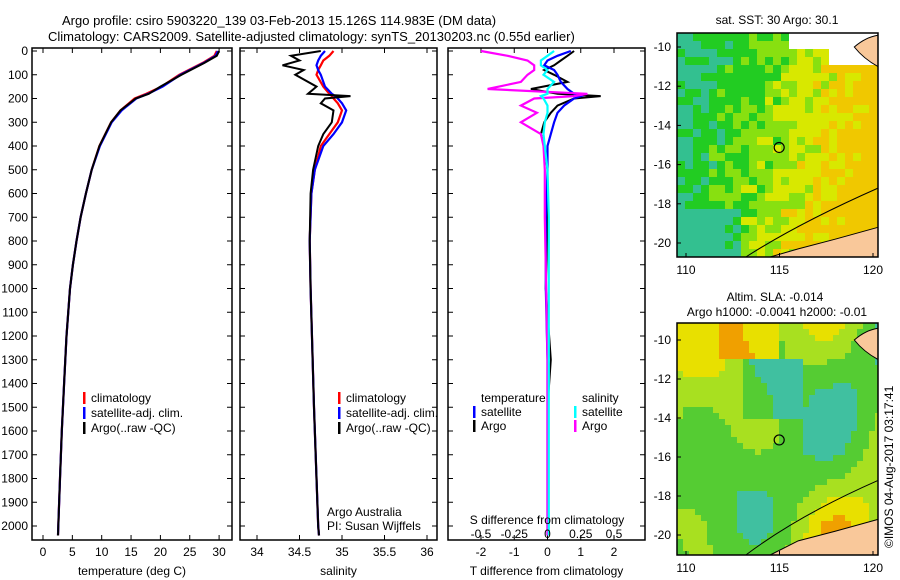 The height and width of the screenshot is (580, 900). Describe the element at coordinates (812, 222) in the screenshot. I see `bathymetry-contour` at that location.